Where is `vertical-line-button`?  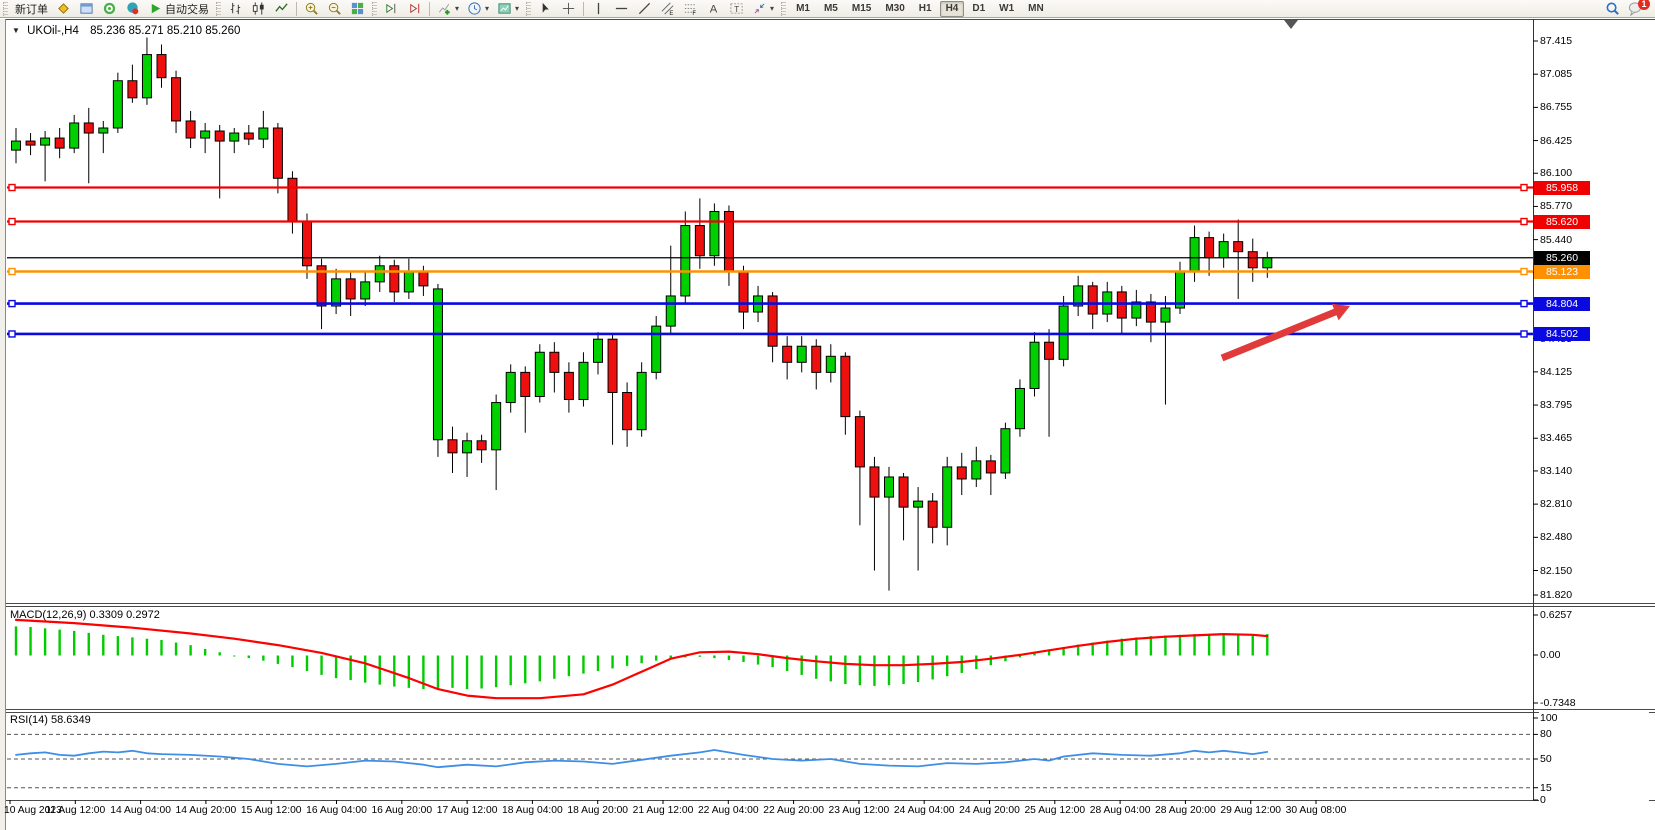 vertical-line-button is located at coordinates (598, 9).